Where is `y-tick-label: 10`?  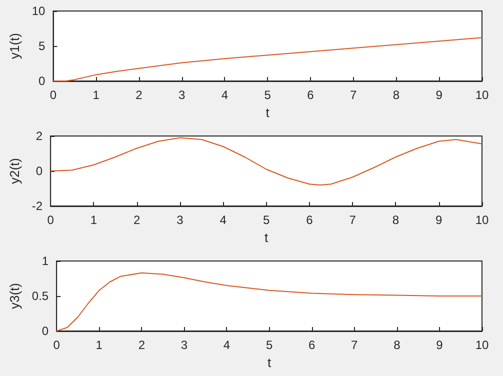
y-tick-label: 10 is located at coordinates (39, 11).